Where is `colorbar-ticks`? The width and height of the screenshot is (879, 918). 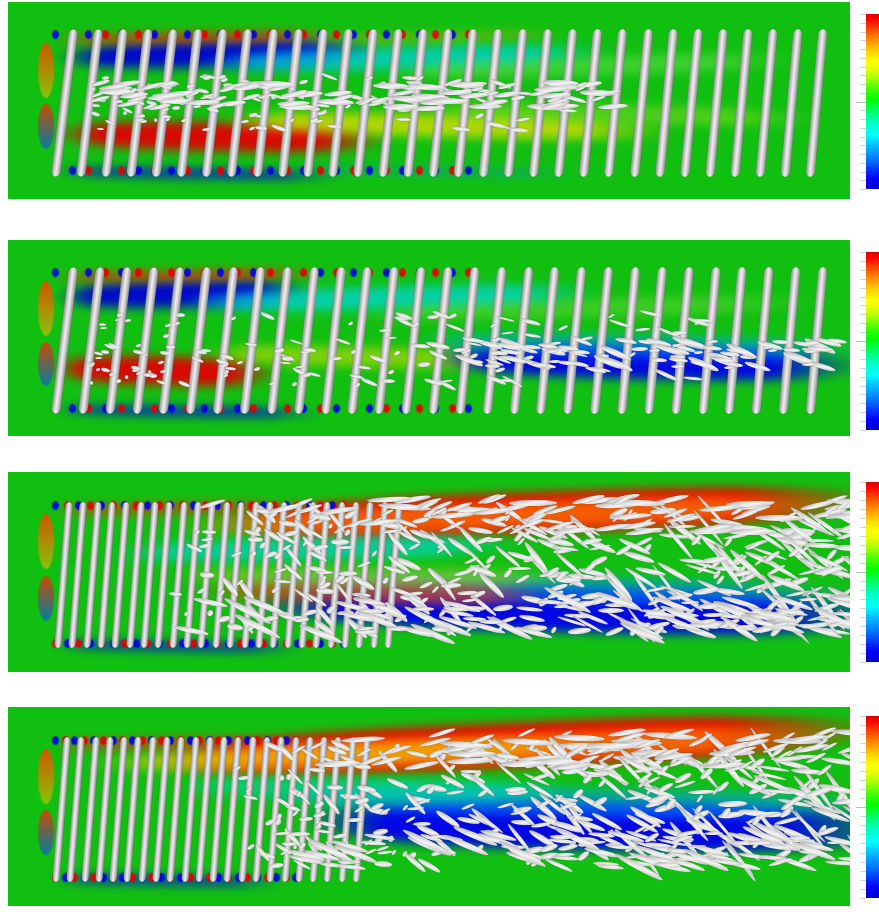 colorbar-ticks is located at coordinates (861, 102).